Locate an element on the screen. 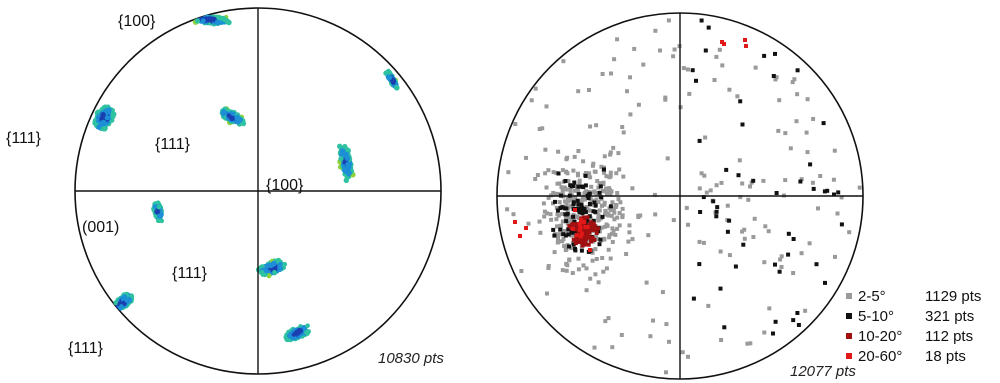  label-right-100: {100} is located at coordinates (285, 185).